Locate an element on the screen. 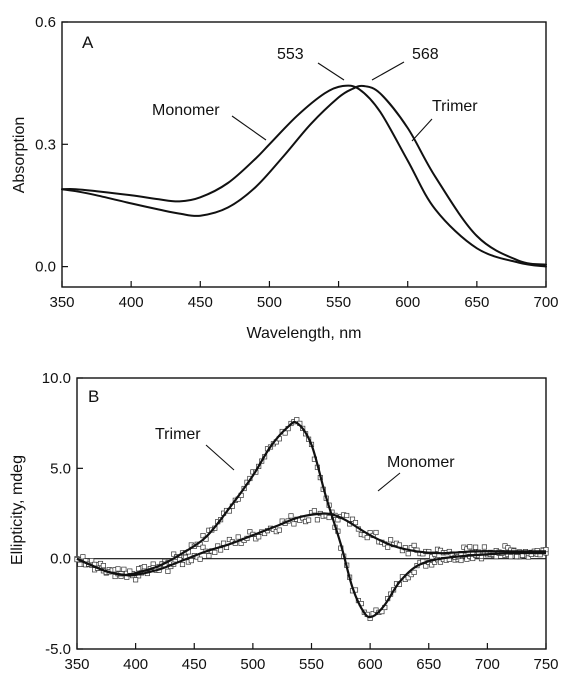 Image resolution: width=566 pixels, height=676 pixels. annotation-568: 568 is located at coordinates (425, 54).